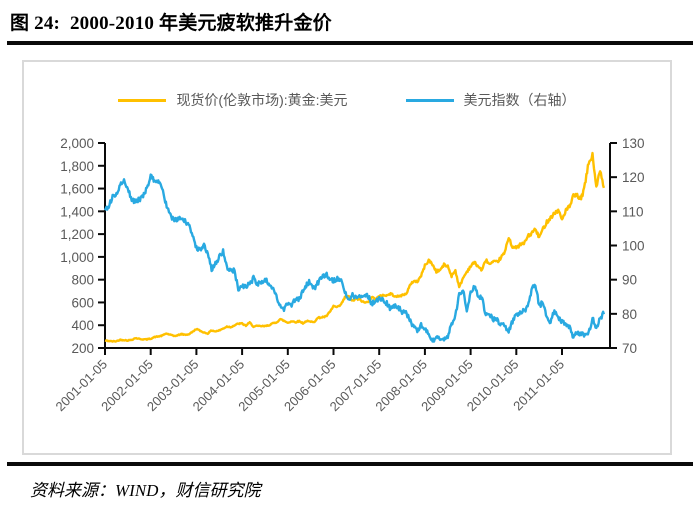 This screenshot has width=700, height=515. What do you see at coordinates (633, 143) in the screenshot?
I see `right-axis-tick-label: 130` at bounding box center [633, 143].